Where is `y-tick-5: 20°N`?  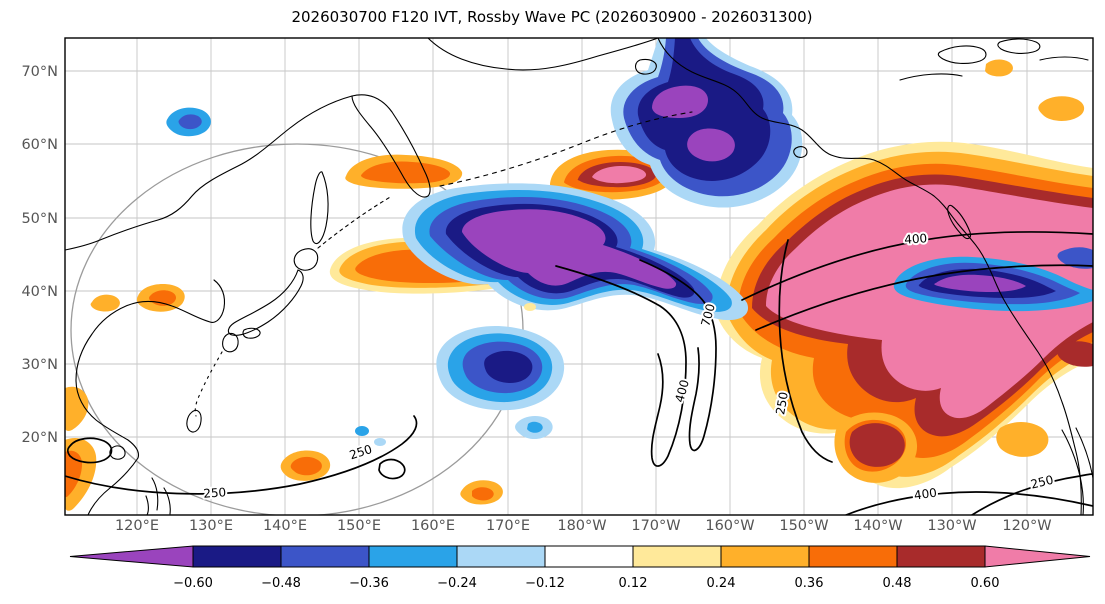
y-tick-5: 20°N is located at coordinates (39, 438).